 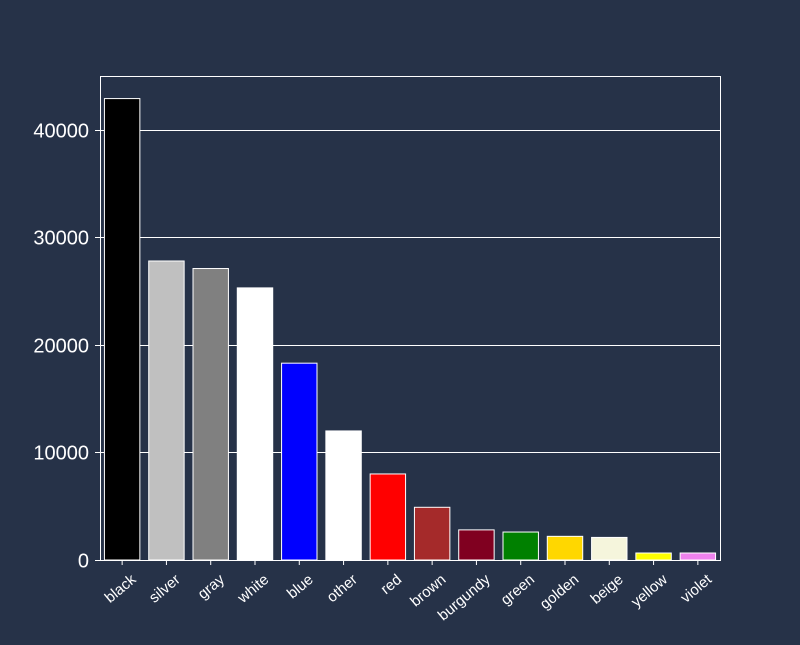 I want to click on bar-blue, so click(x=299, y=461).